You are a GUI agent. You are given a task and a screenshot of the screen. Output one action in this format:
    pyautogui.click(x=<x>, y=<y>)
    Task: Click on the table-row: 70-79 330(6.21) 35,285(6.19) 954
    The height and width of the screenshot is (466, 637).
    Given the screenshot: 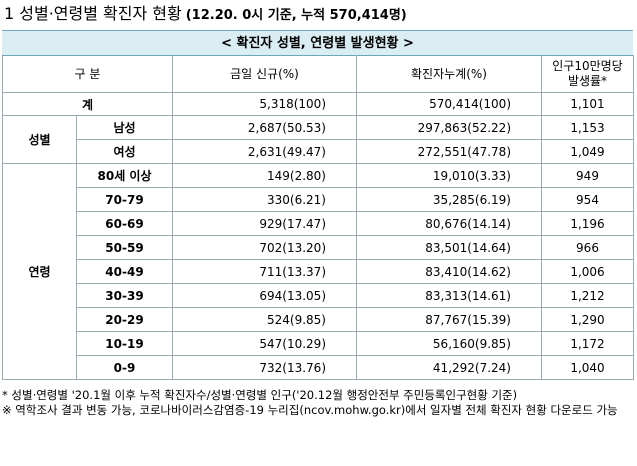 What is the action you would take?
    pyautogui.click(x=318, y=199)
    